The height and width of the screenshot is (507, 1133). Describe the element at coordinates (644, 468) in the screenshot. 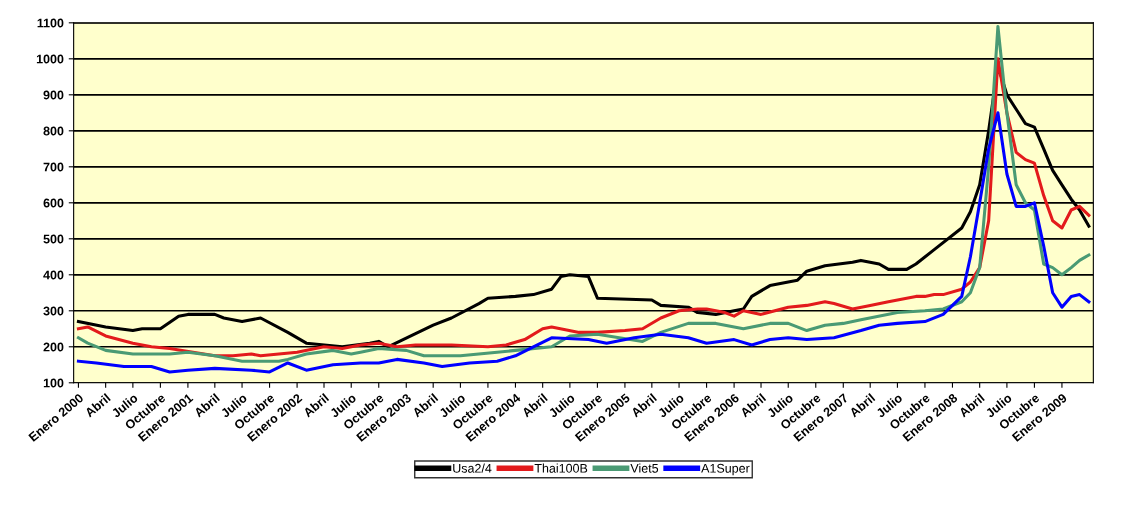

I see `legend-label: Viet5` at that location.